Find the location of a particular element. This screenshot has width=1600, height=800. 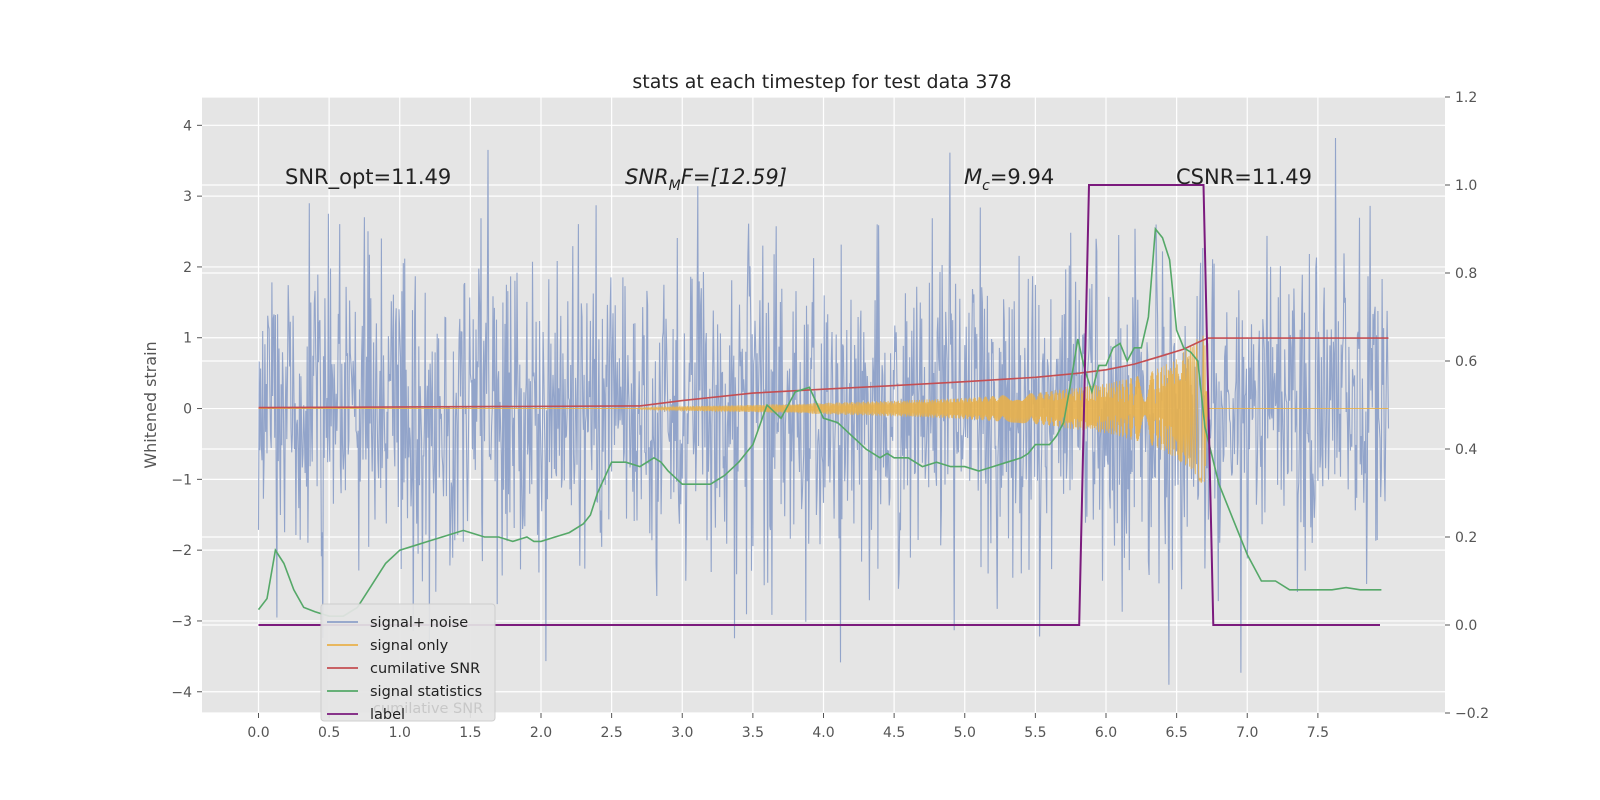

x-tick-label: 3.0 is located at coordinates (682, 733).